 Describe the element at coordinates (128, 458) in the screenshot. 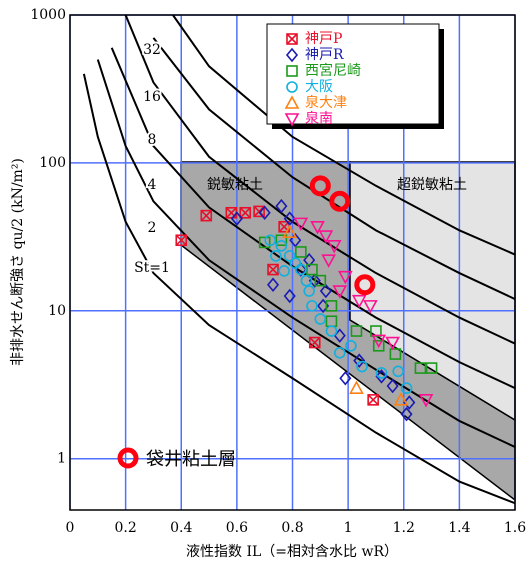

I see `highlight-legend-marker` at that location.